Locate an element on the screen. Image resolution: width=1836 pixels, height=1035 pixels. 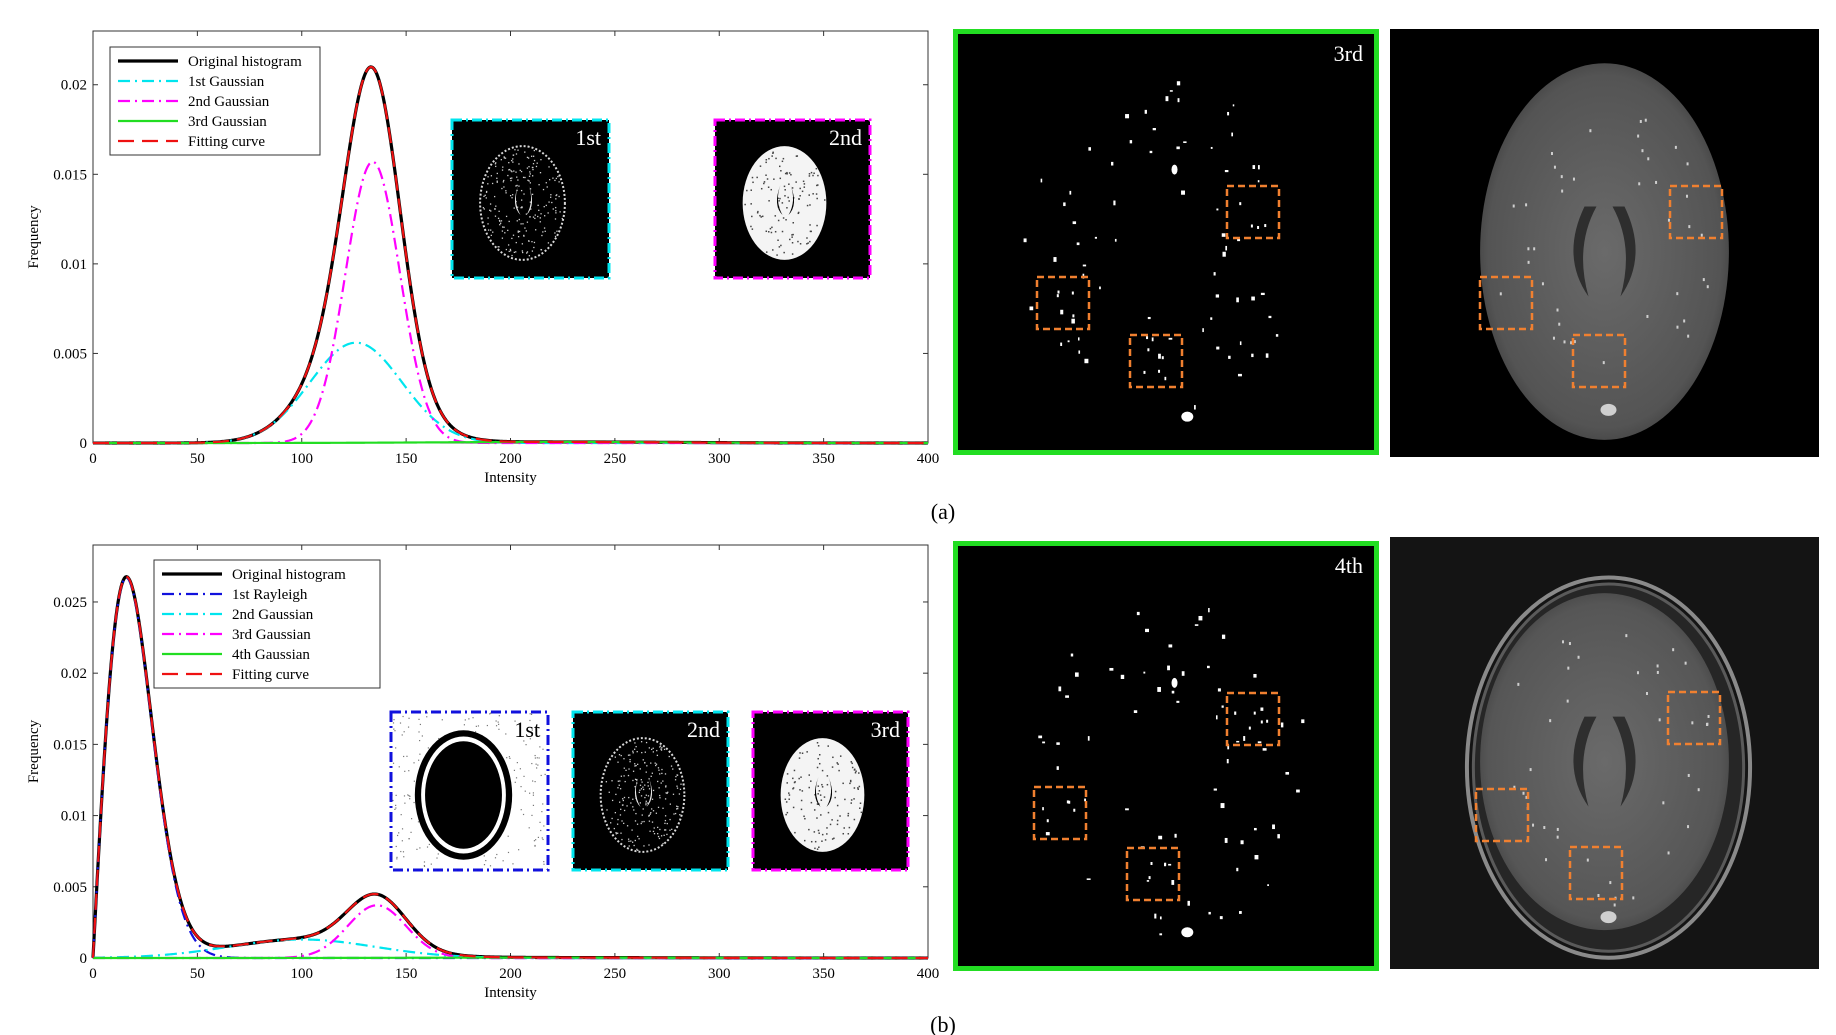
brain-mask is located at coordinates (784, 203).